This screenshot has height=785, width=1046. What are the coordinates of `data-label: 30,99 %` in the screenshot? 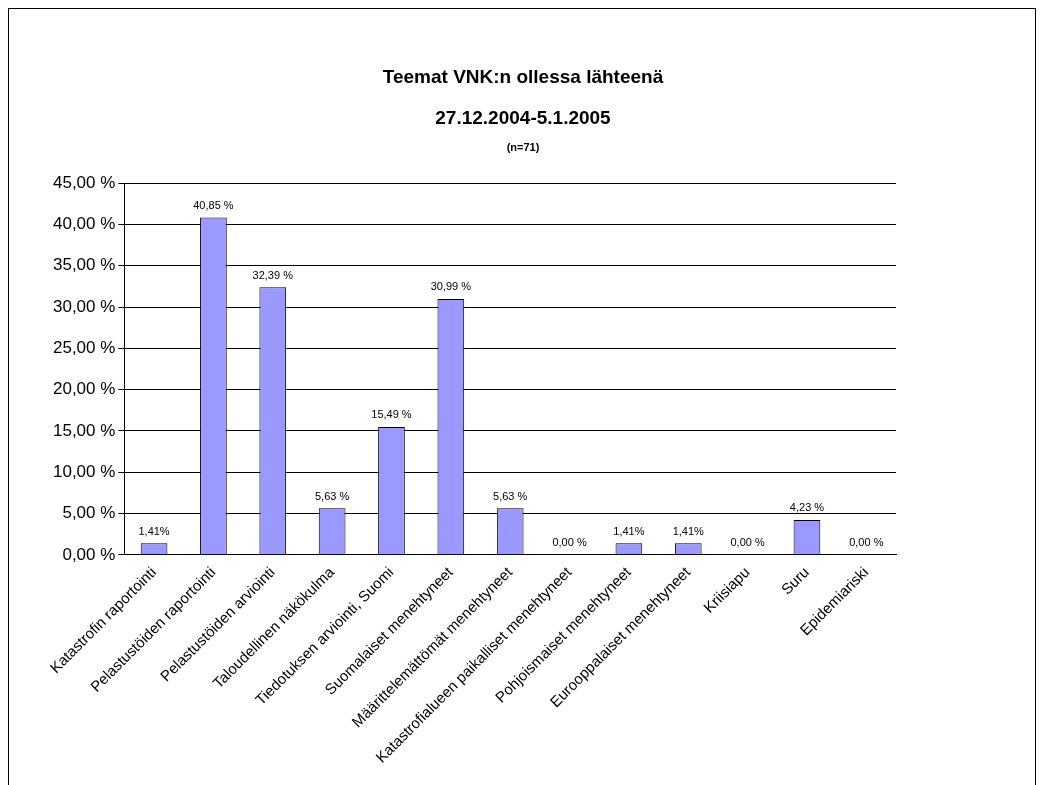 It's located at (451, 286).